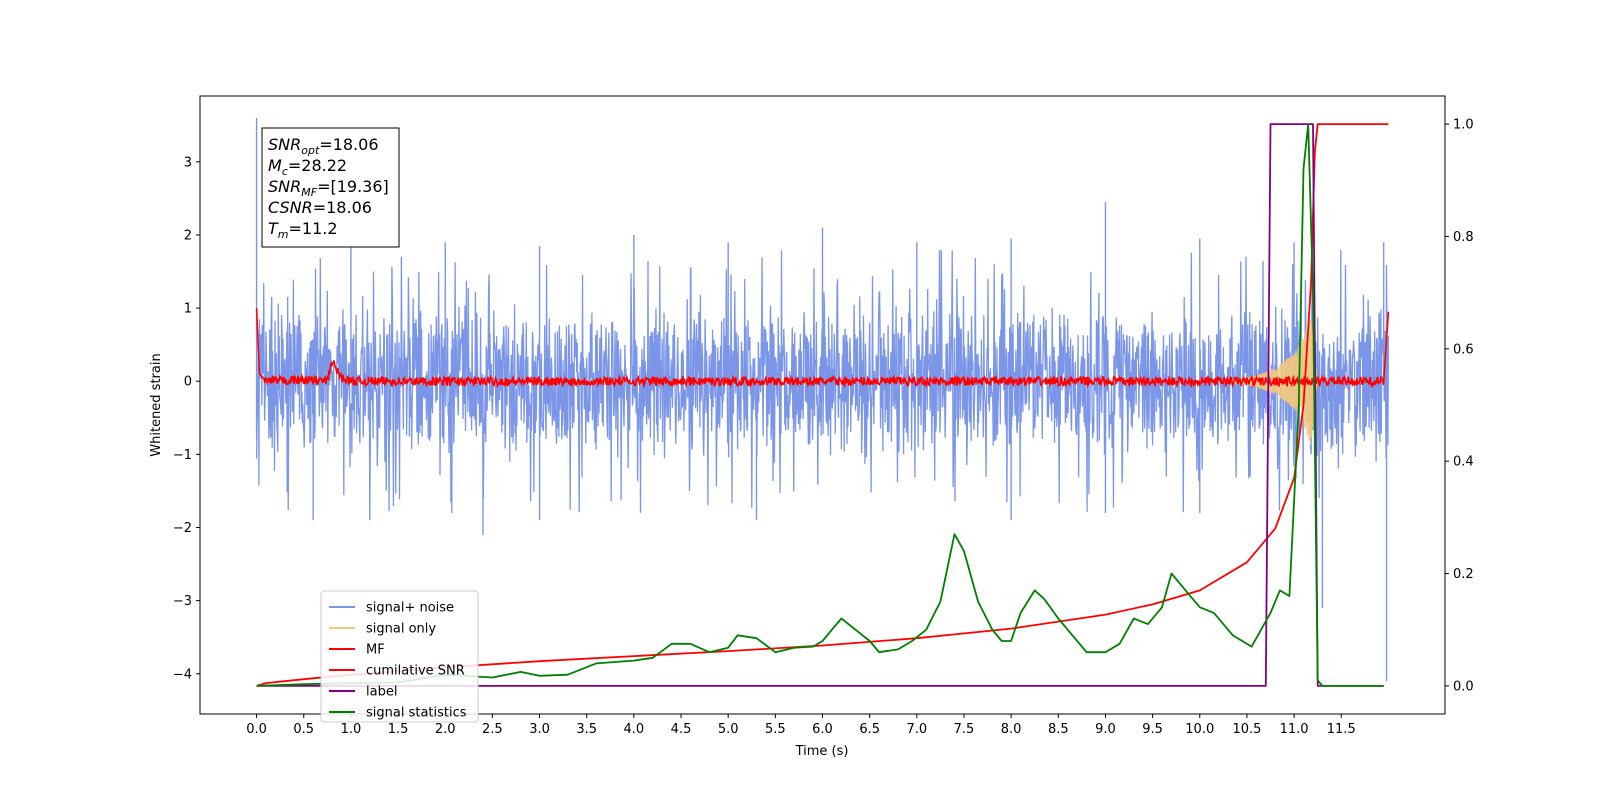  Describe the element at coordinates (1011, 729) in the screenshot. I see `x-tick-label: 8.0` at that location.